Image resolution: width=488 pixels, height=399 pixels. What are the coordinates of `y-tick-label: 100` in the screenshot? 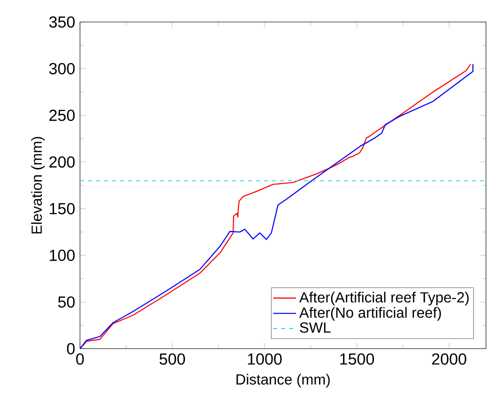 It's located at (62, 255).